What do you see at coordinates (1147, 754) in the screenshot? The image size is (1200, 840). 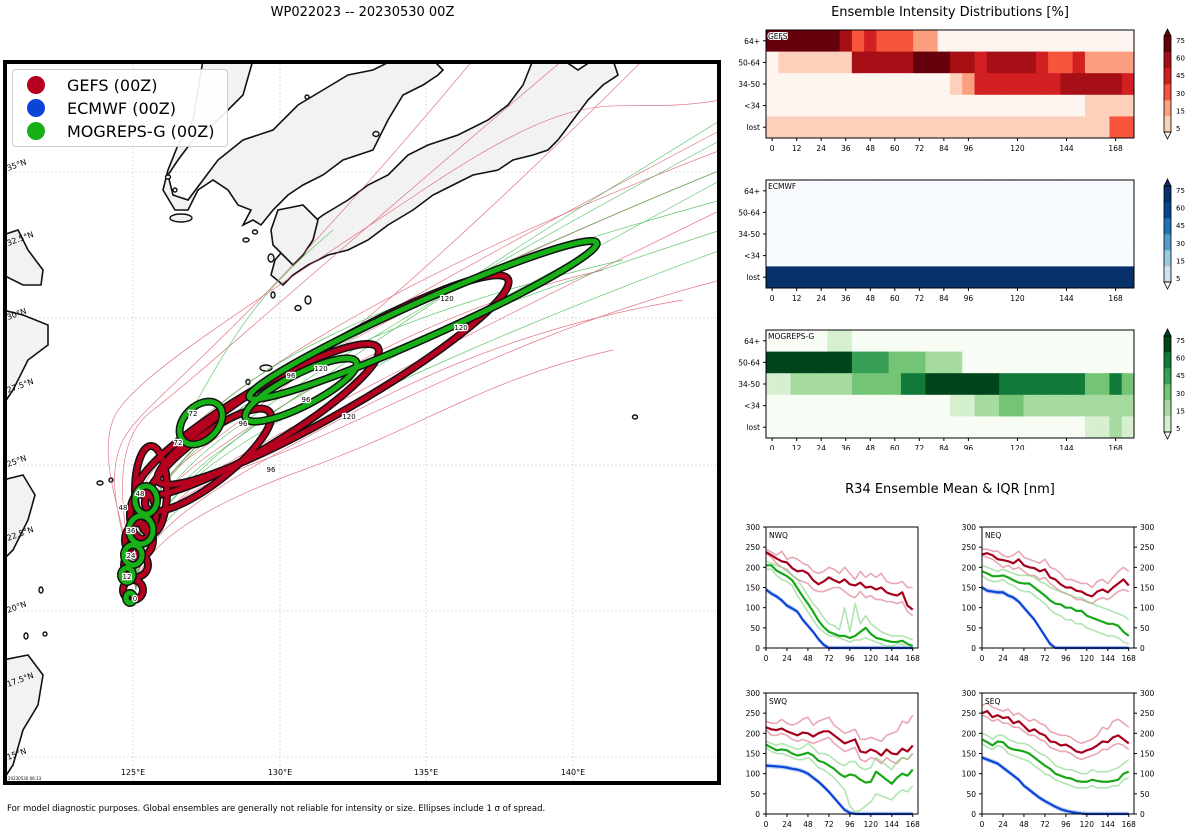 I see `y-tick-label-right: 150` at bounding box center [1147, 754].